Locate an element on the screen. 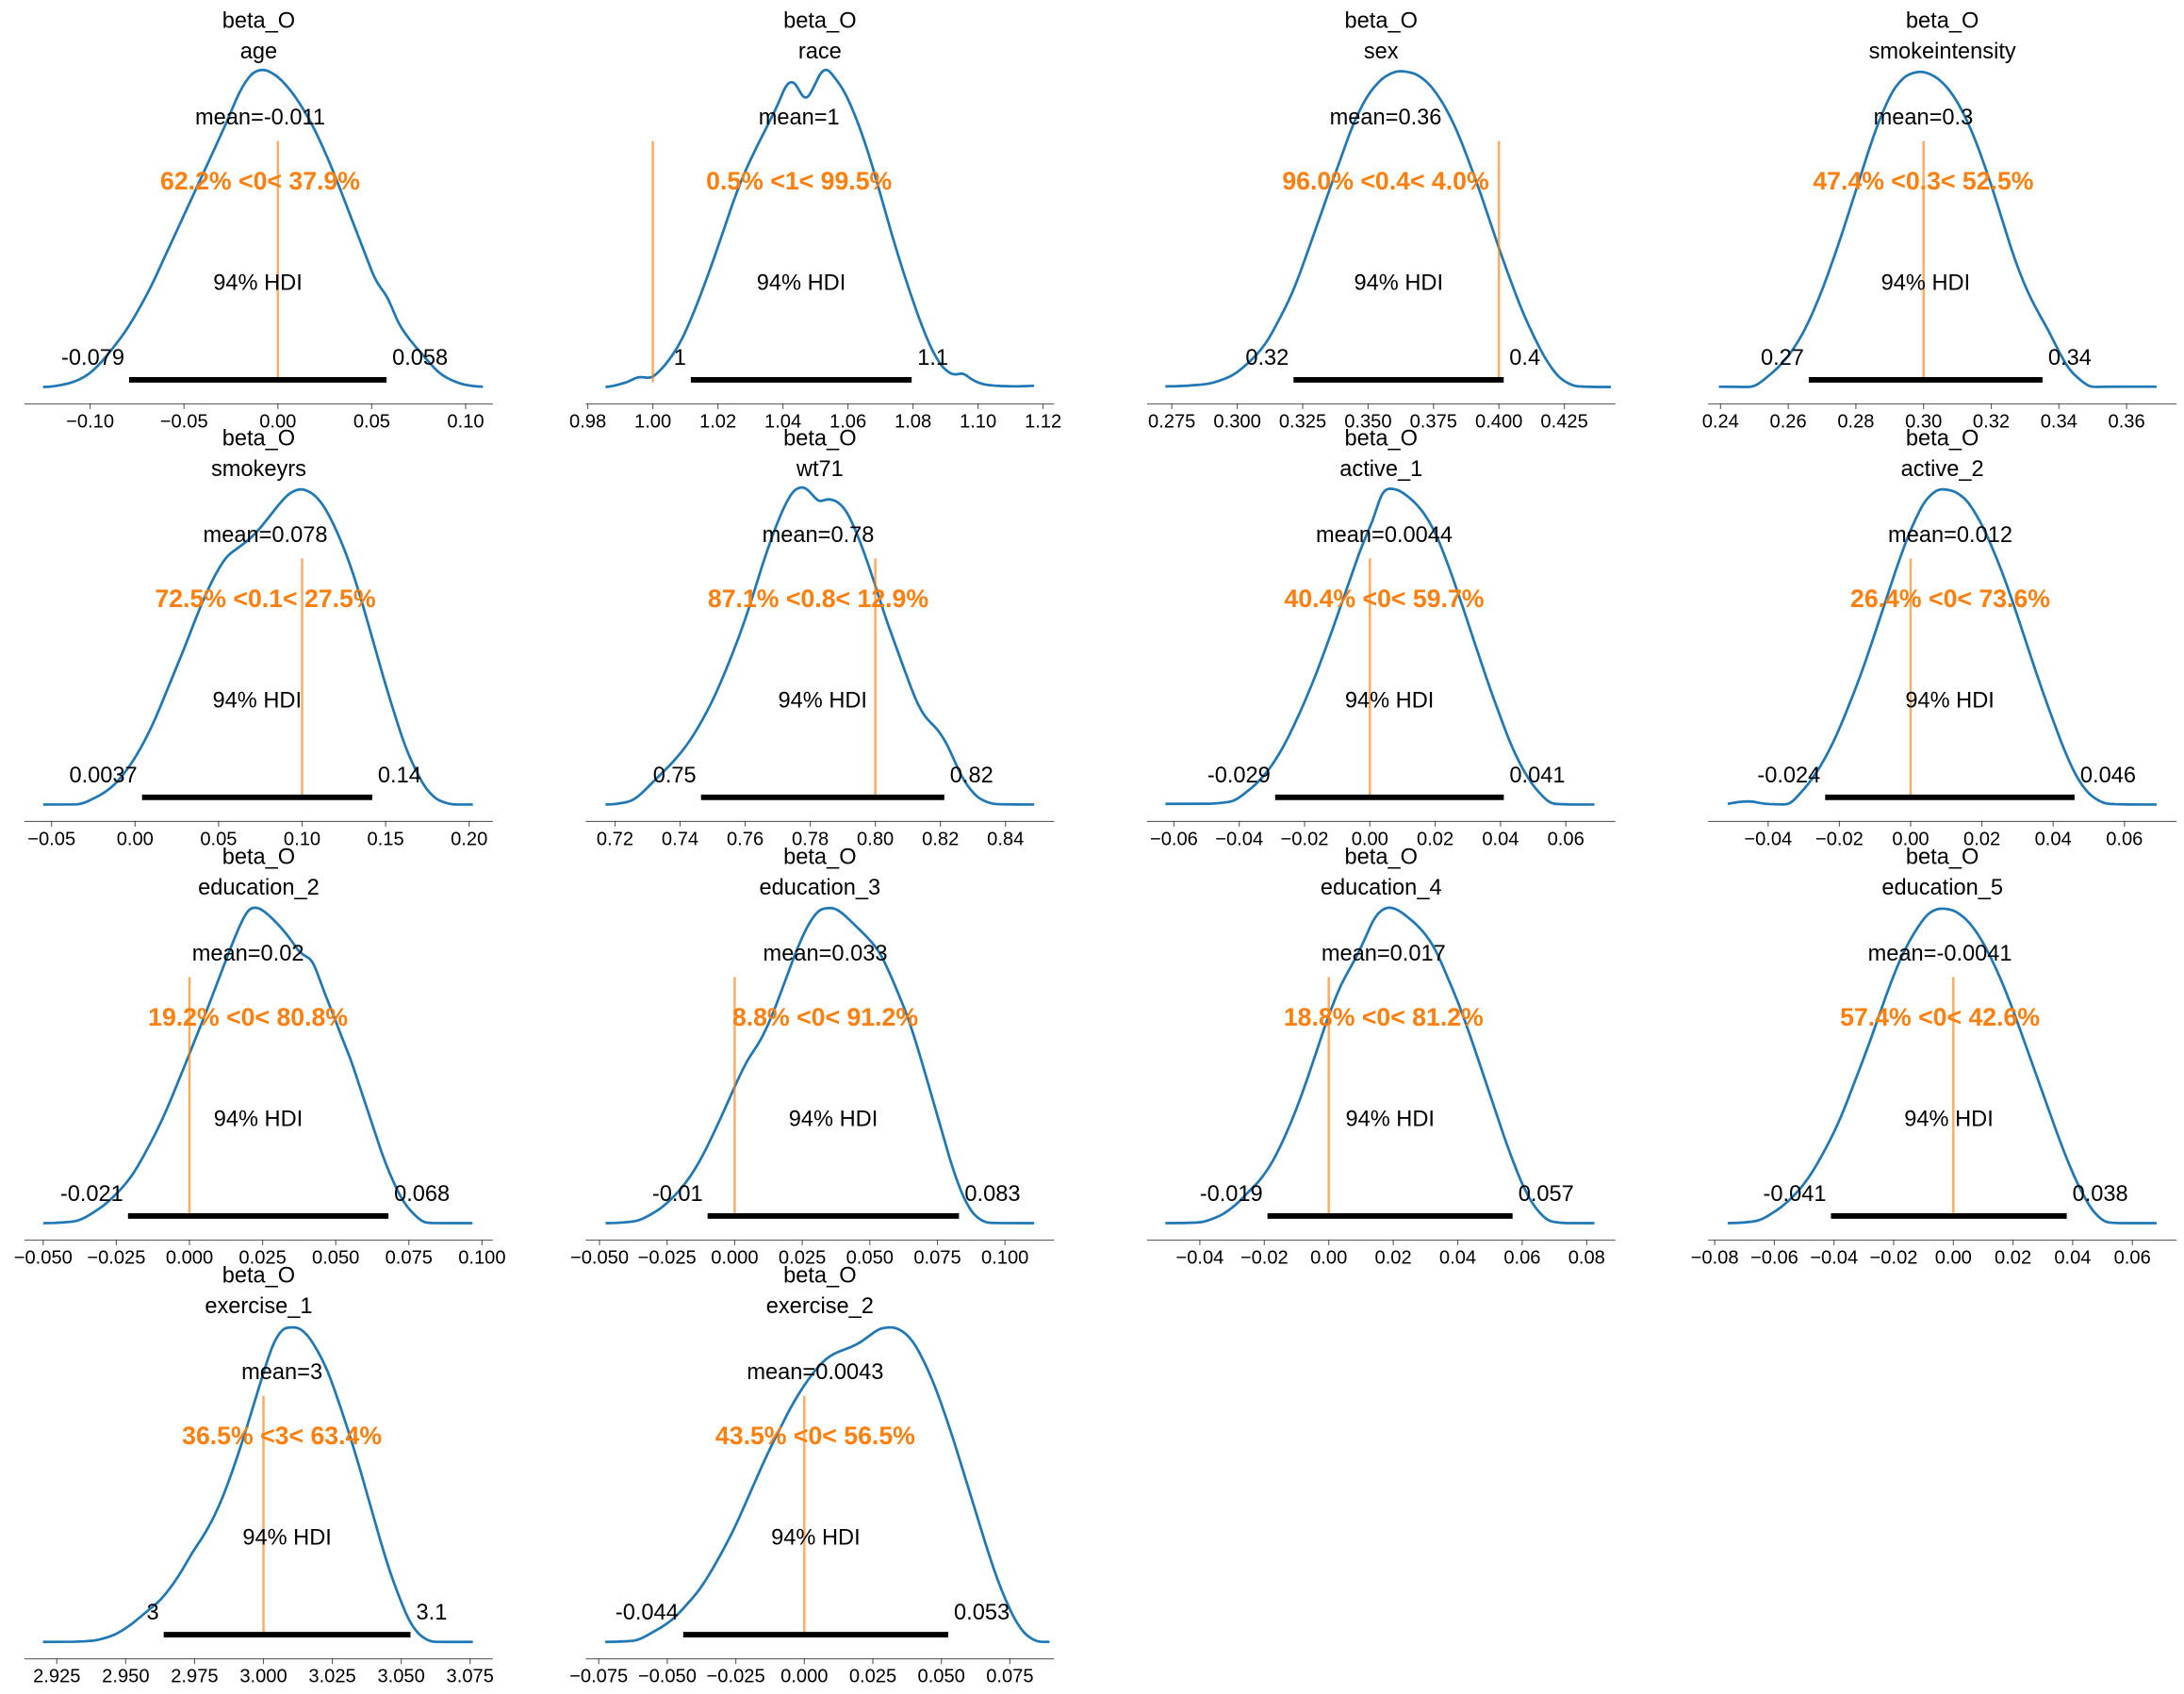 This screenshot has height=1694, width=2184. svg-text: 19.2% <0< 80.8% is located at coordinates (248, 1017).